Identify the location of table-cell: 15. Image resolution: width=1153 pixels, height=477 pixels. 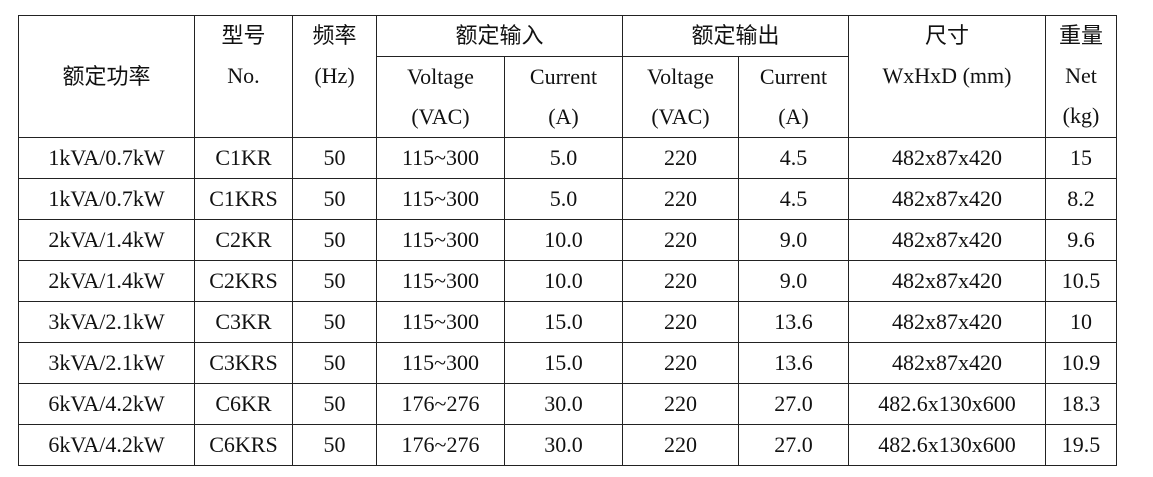
(1081, 158).